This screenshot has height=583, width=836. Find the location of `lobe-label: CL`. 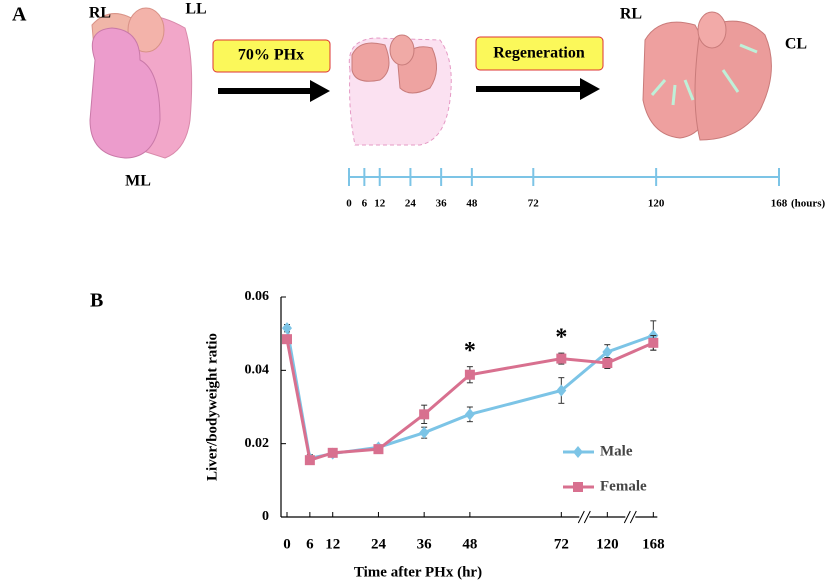

lobe-label: CL is located at coordinates (796, 44).